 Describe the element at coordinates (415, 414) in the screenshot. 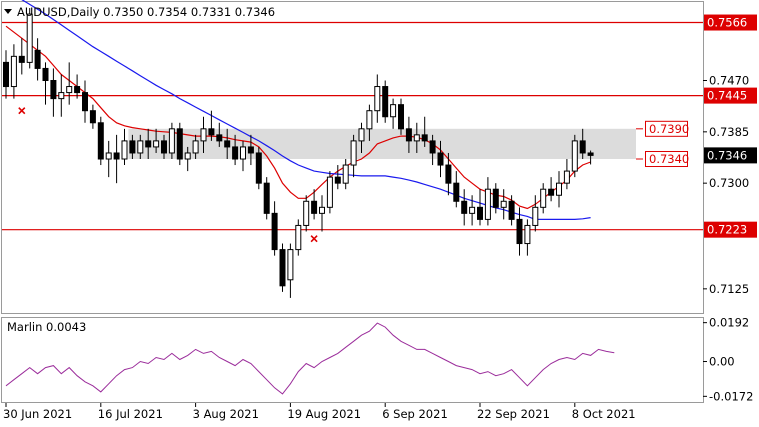

I see `time-axis-label: 6 Sep 2021` at that location.